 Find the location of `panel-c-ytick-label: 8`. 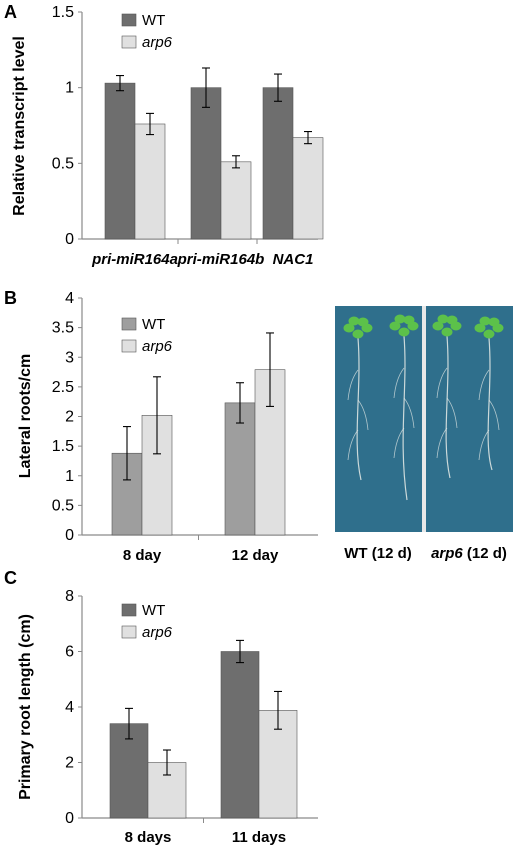

panel-c-ytick-label: 8 is located at coordinates (69, 596).